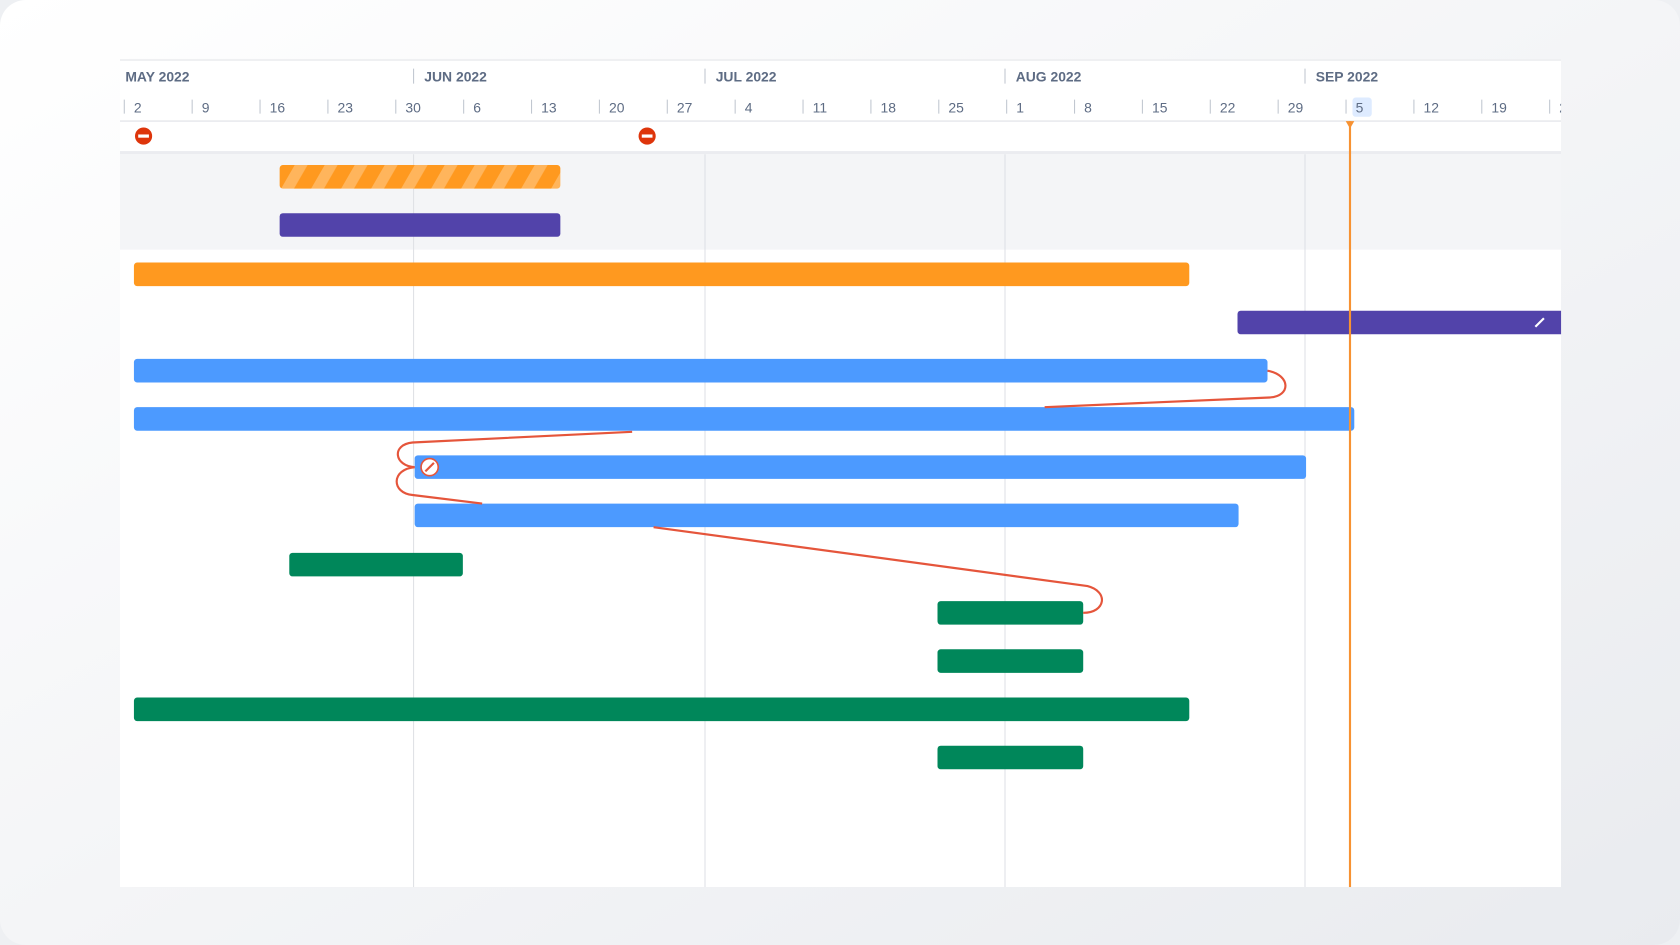  Describe the element at coordinates (346, 108) in the screenshot. I see `week-label: 23` at that location.